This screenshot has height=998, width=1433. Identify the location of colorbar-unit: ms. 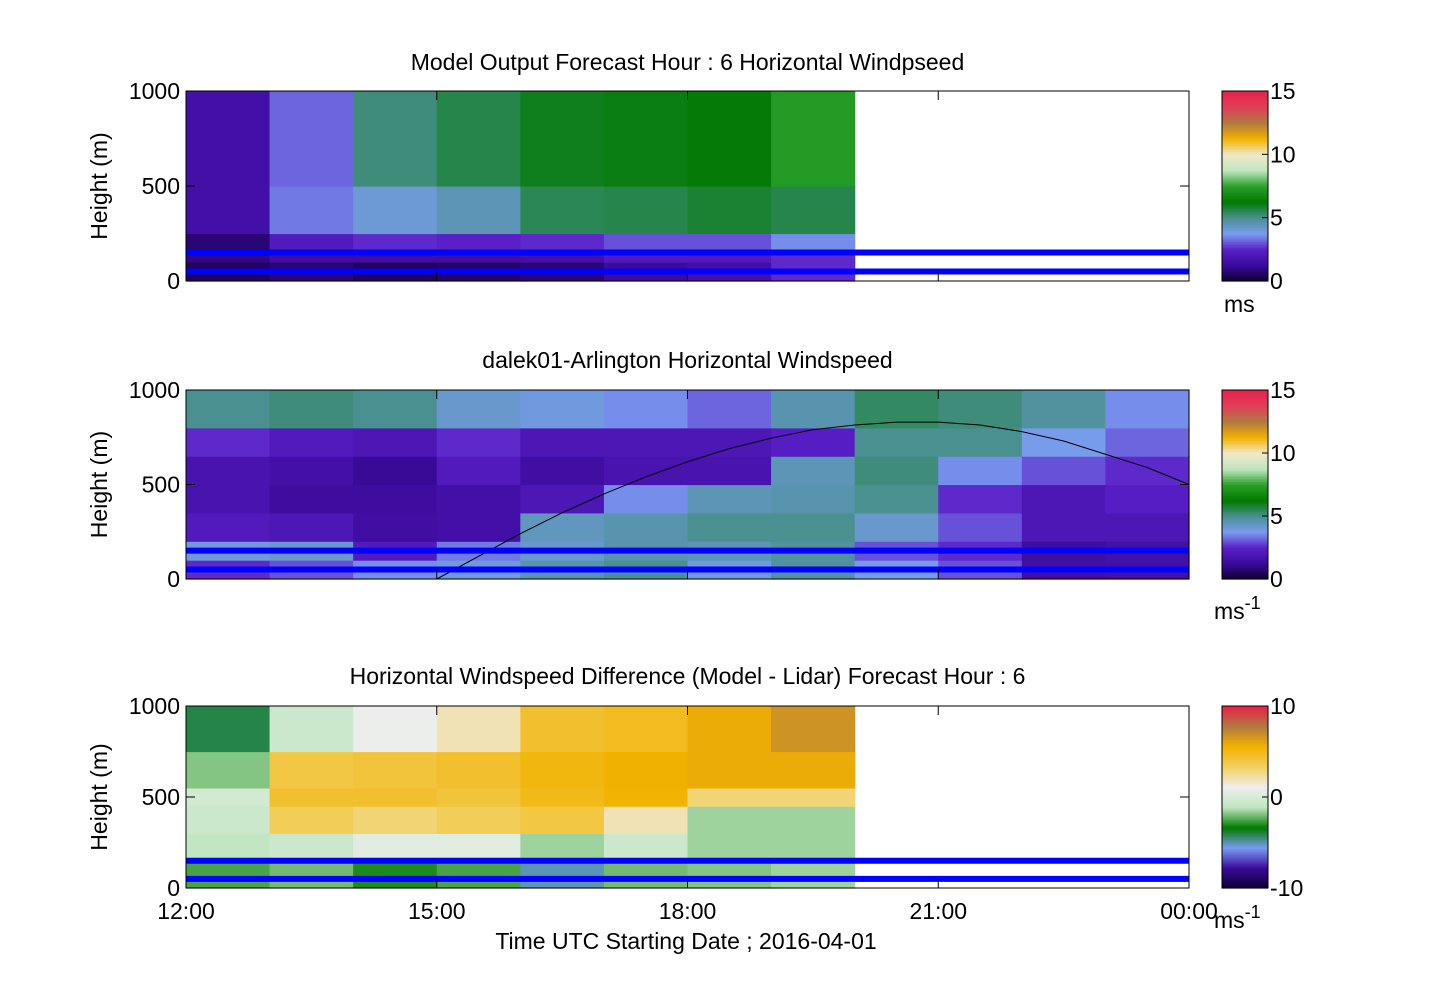
(1239, 304).